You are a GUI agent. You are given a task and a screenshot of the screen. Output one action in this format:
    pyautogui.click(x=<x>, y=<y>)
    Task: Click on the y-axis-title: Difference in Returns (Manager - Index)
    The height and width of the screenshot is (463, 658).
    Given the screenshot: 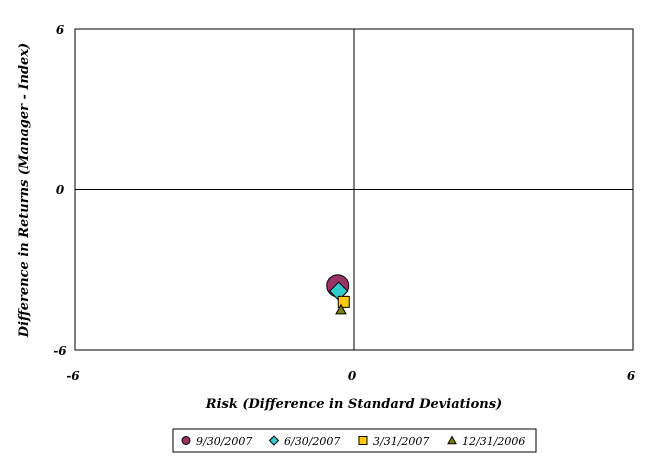 What is the action you would take?
    pyautogui.click(x=24, y=190)
    